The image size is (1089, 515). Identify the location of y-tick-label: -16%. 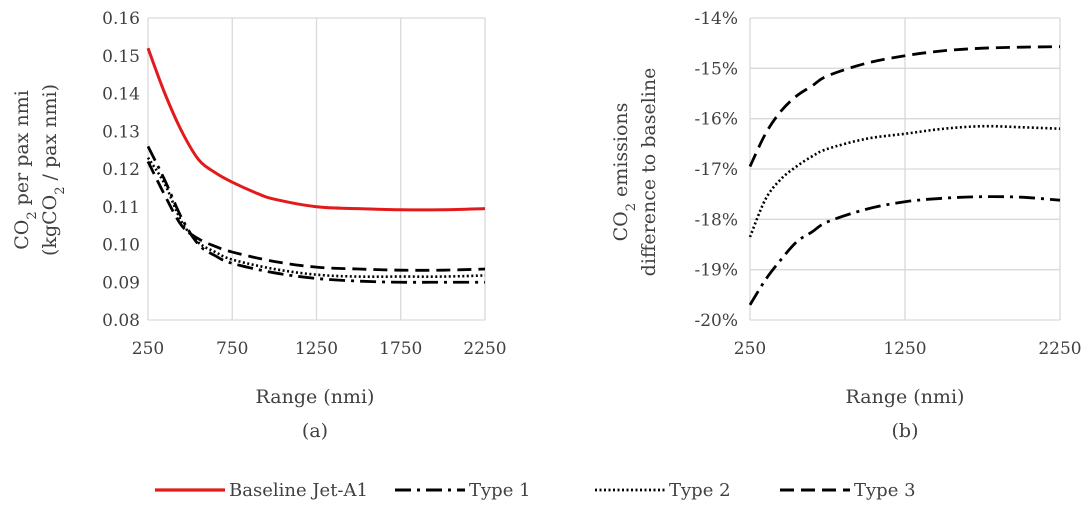
(716, 120).